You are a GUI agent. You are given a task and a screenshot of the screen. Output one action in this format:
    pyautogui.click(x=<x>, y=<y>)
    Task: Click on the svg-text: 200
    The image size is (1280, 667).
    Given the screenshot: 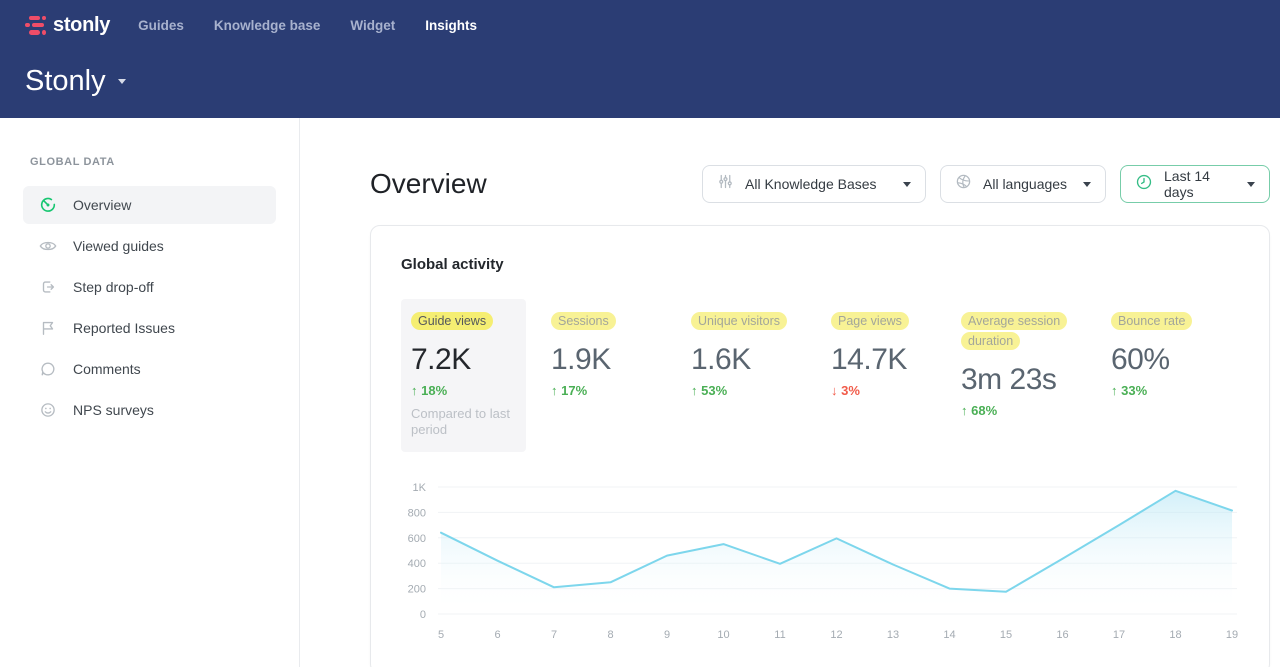 What is the action you would take?
    pyautogui.click(x=417, y=590)
    